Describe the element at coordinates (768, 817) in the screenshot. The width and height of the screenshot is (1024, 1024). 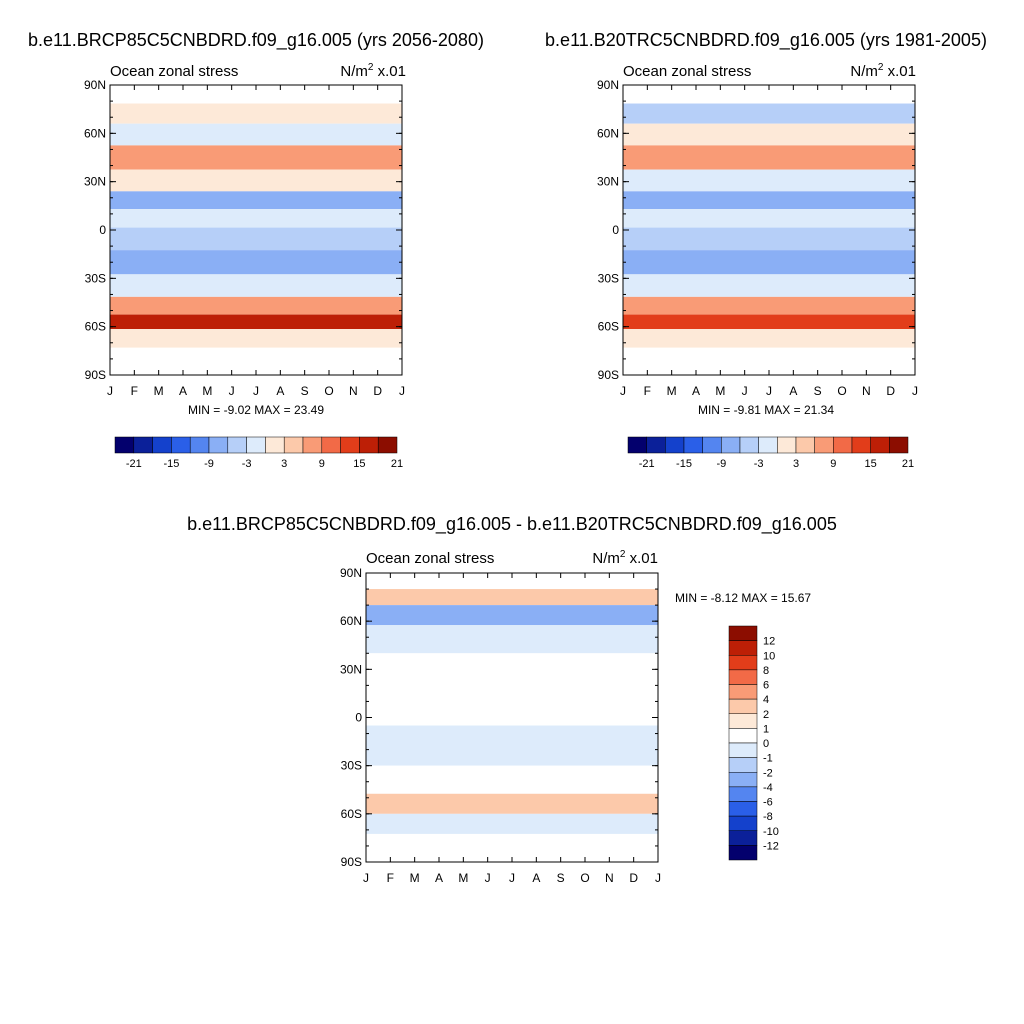
I see `colorbar-label: -8` at that location.